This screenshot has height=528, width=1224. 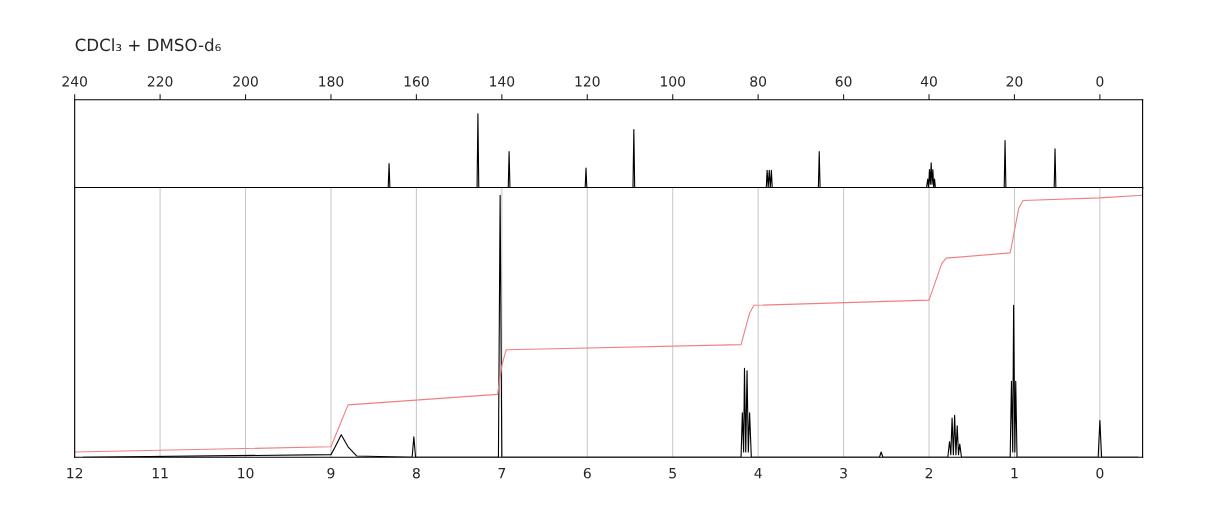 What do you see at coordinates (758, 81) in the screenshot?
I see `x-tick-label: 80` at bounding box center [758, 81].